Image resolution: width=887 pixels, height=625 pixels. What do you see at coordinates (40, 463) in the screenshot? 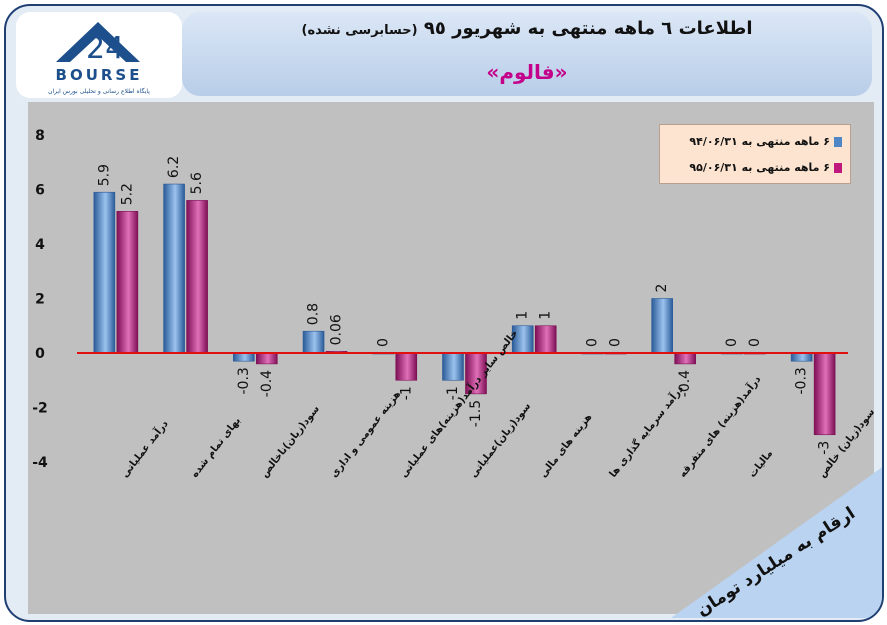
I see `y-tick-label: -4` at bounding box center [40, 463].